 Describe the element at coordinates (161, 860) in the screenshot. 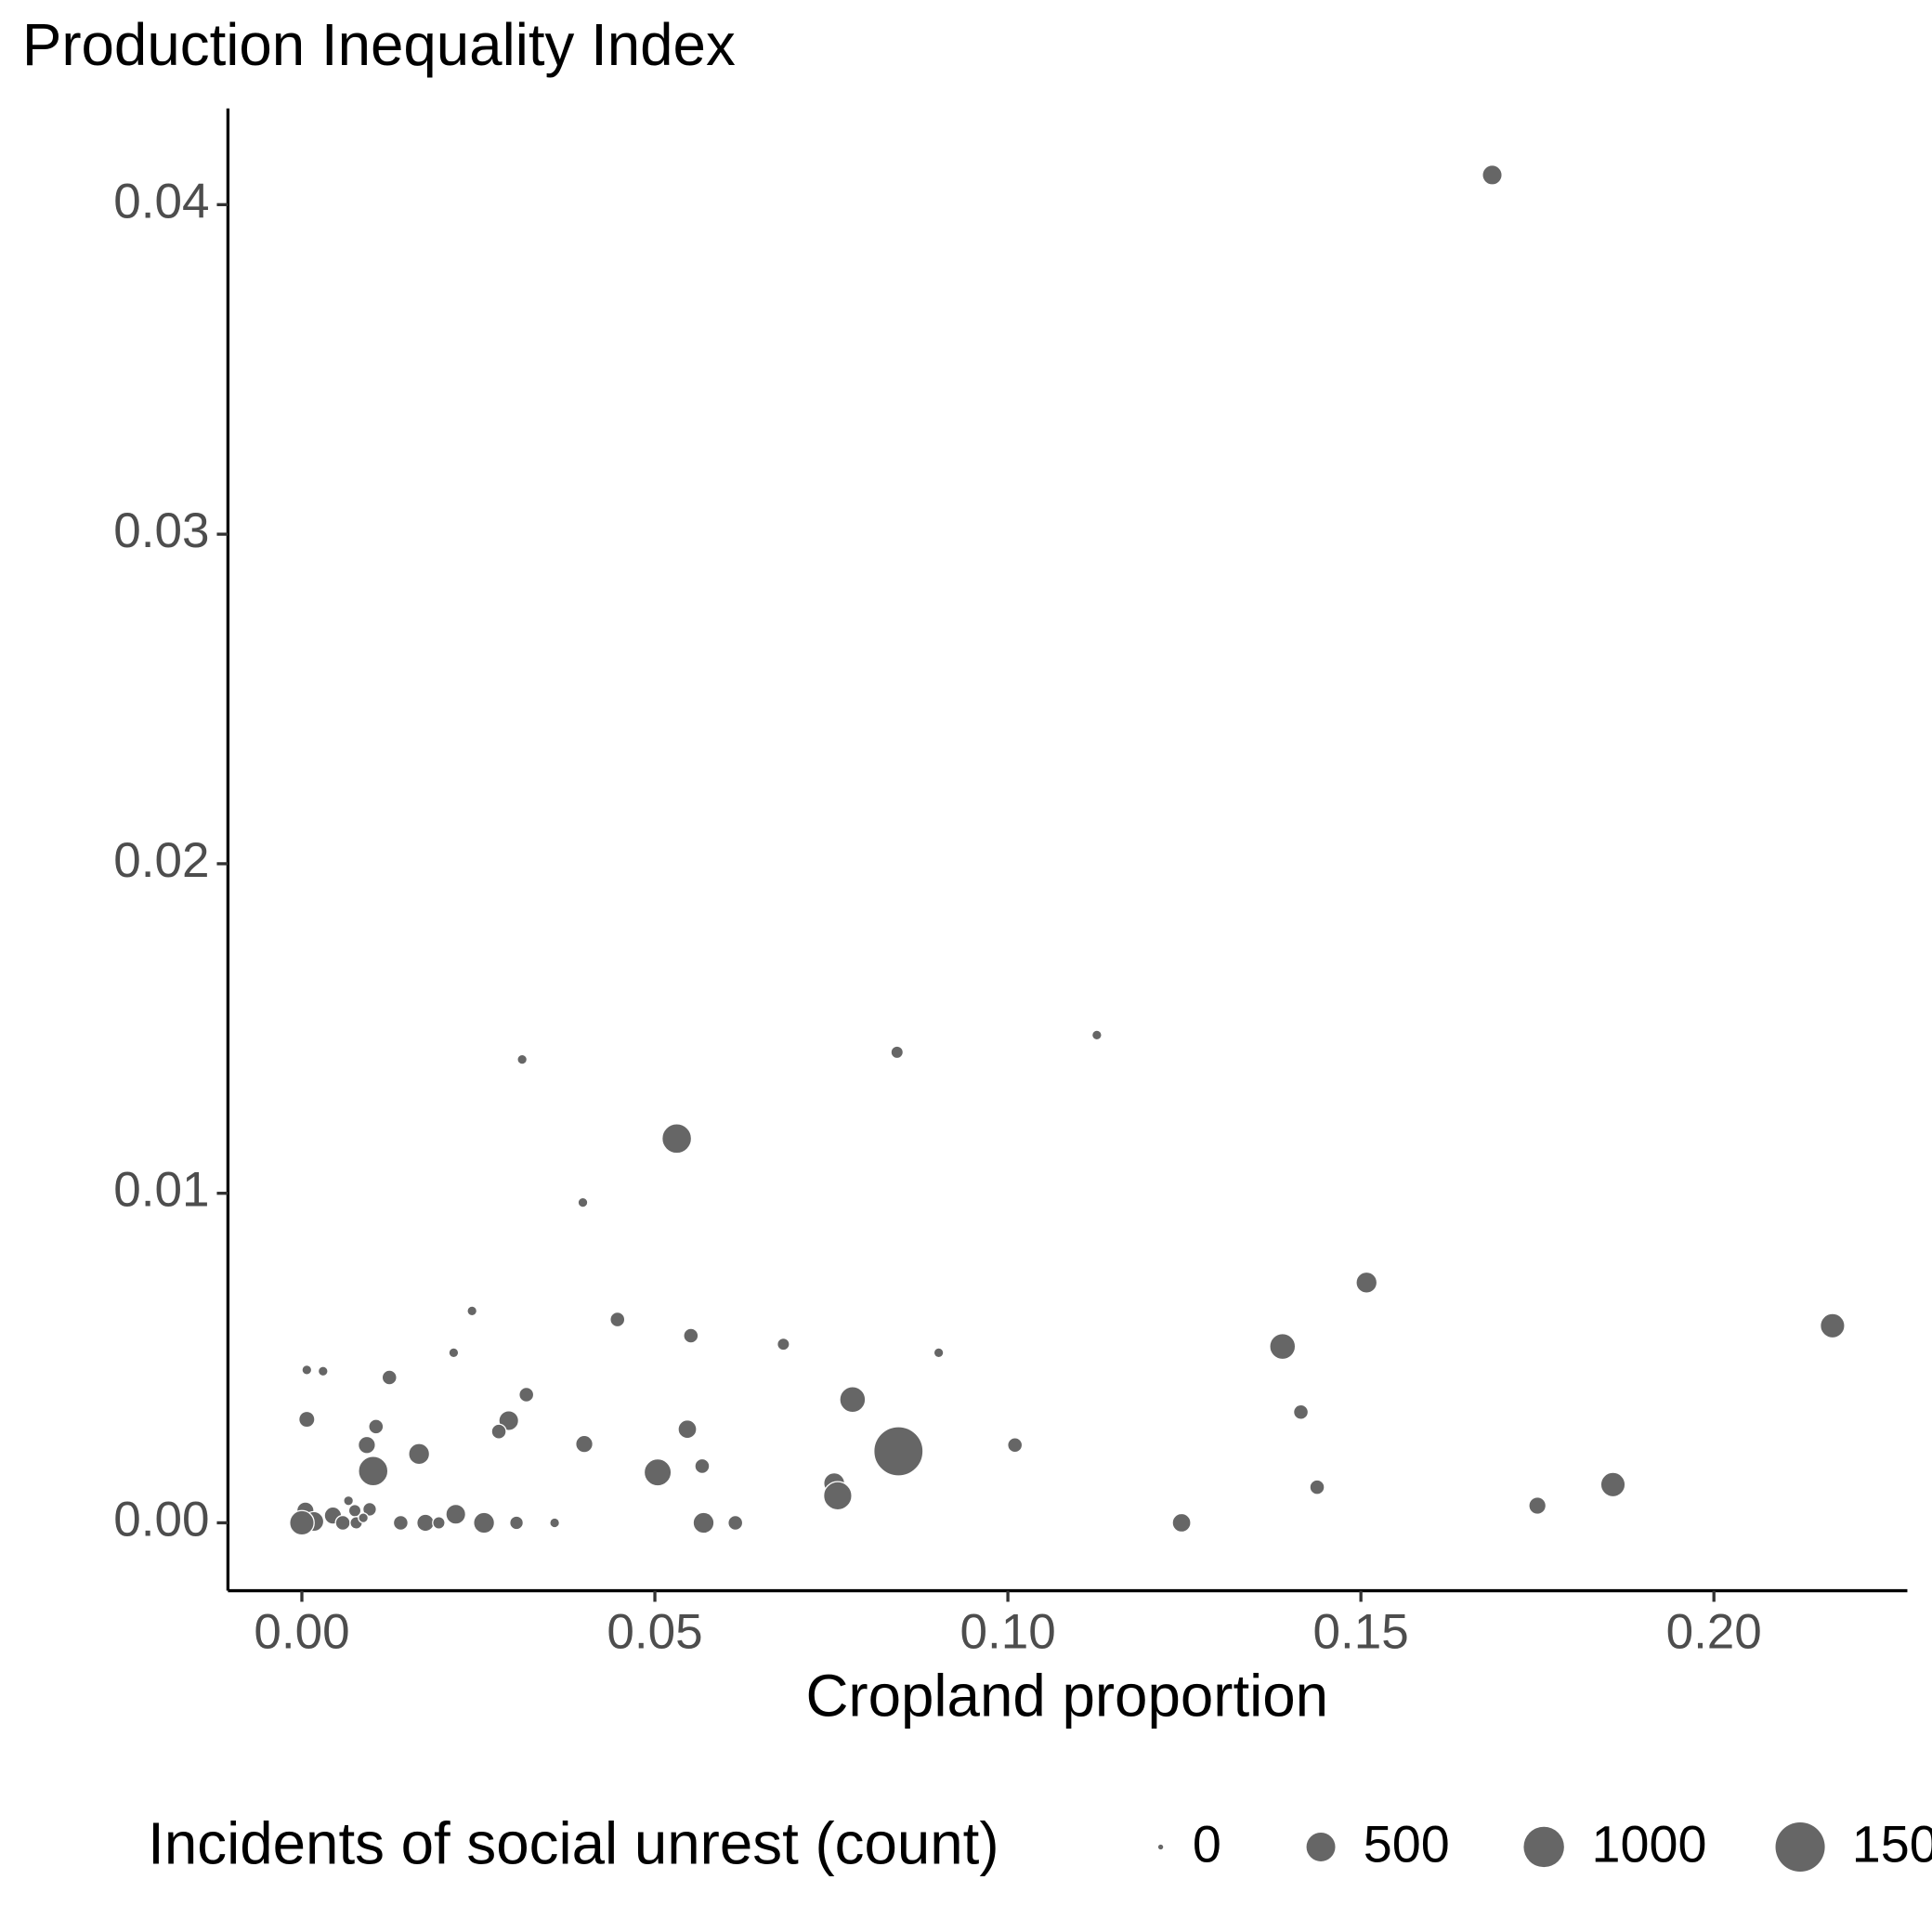

I see `y-tick-label: 0.02` at that location.